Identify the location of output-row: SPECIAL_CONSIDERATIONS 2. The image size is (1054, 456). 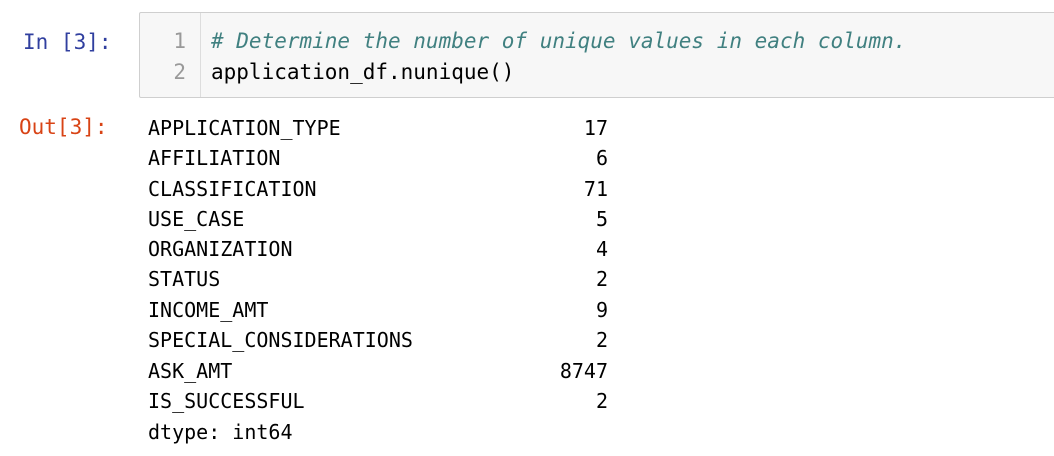
(378, 340).